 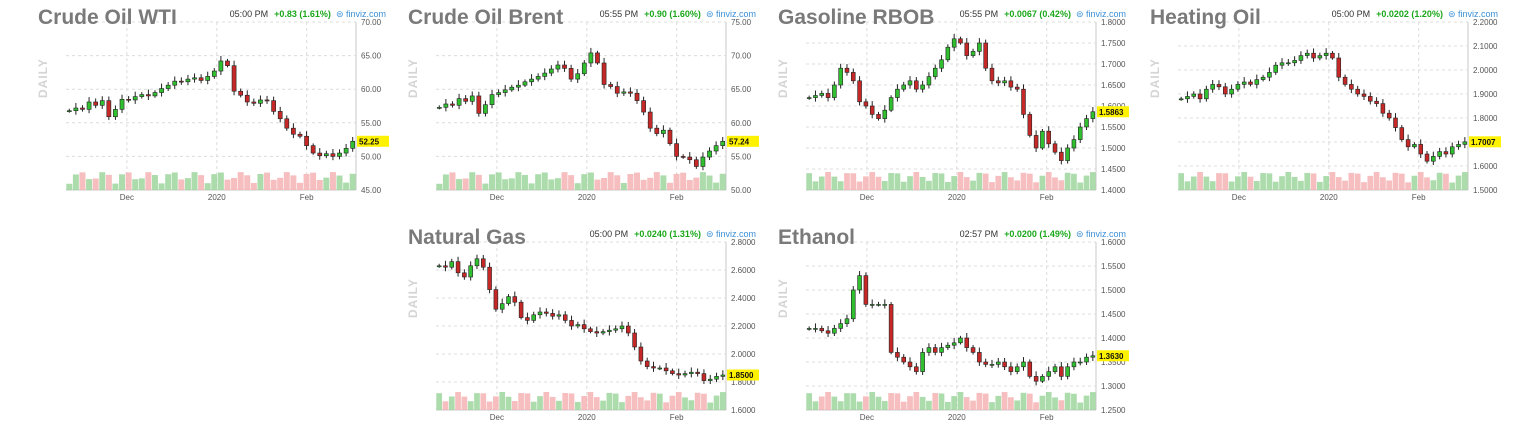 I want to click on last-price-label: 1.5863, so click(x=1111, y=112).